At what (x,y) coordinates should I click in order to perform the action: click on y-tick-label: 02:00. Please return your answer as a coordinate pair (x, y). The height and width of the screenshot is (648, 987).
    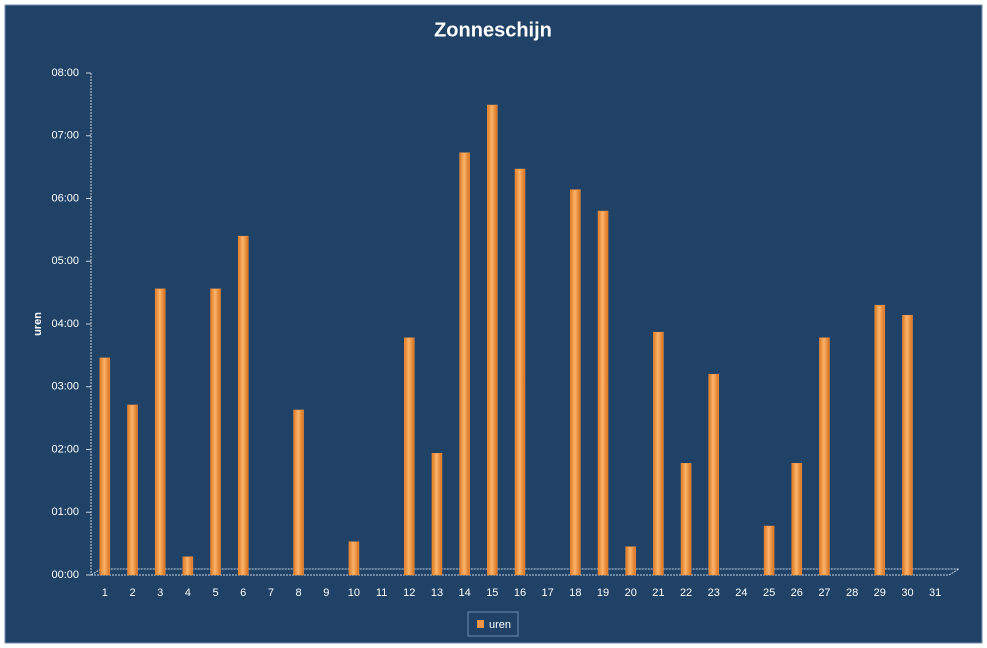
    Looking at the image, I should click on (65, 449).